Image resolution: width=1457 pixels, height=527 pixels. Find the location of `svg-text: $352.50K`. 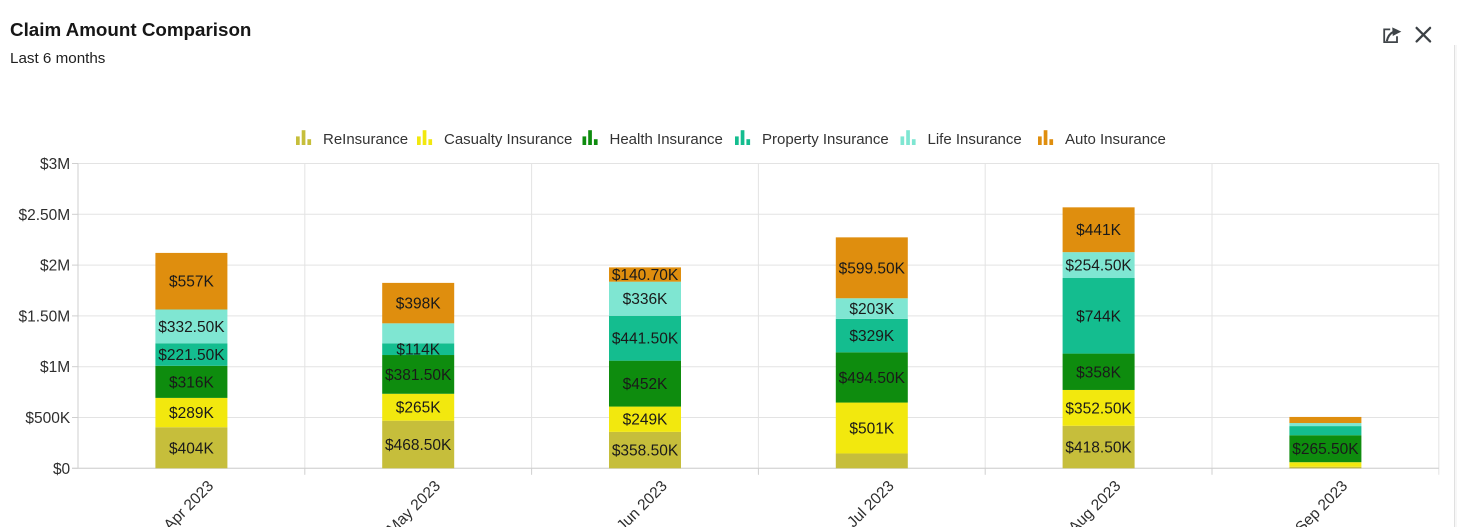

svg-text: $352.50K is located at coordinates (1098, 408).